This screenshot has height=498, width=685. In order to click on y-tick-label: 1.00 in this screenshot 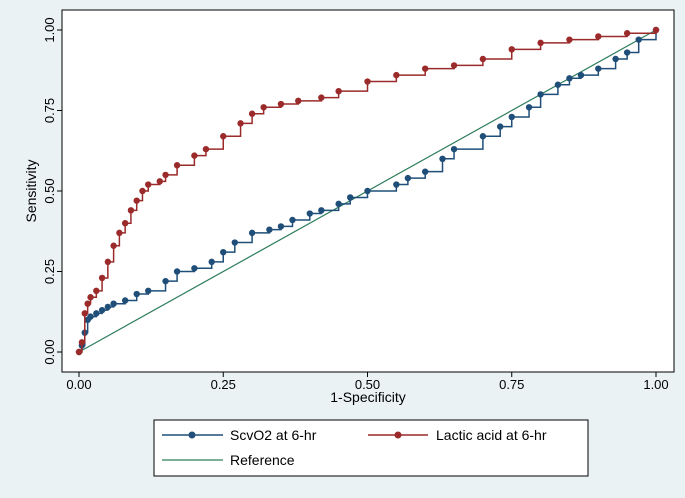, I will do `click(49, 29)`.